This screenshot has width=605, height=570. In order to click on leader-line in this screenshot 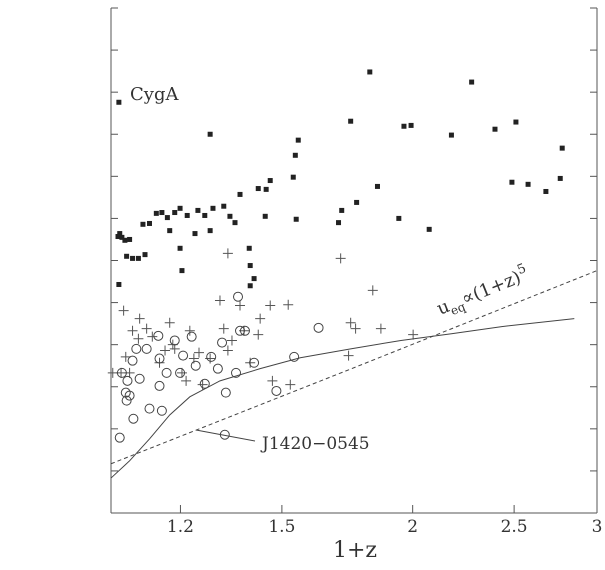, I will do `click(225, 435)`.